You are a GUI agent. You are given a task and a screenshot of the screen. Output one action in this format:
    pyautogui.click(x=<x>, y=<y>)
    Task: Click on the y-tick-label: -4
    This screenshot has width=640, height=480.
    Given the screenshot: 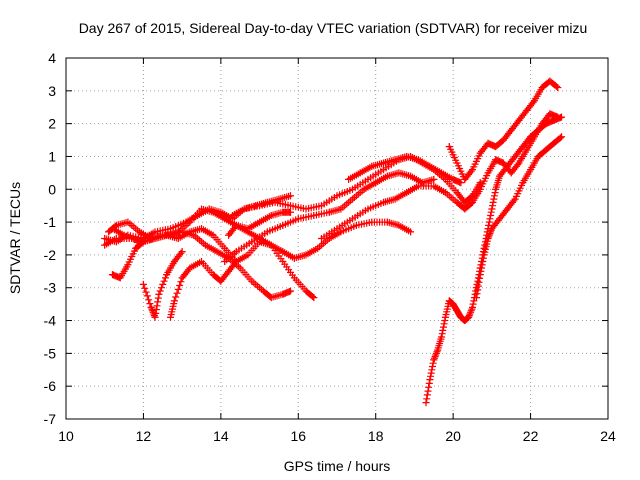 What is the action you would take?
    pyautogui.click(x=50, y=321)
    